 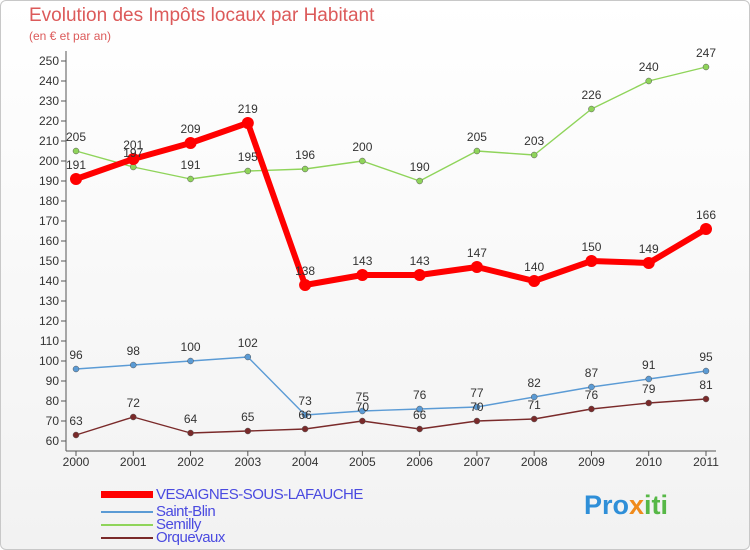 I want to click on x-tick-label: 2010, so click(x=648, y=462).